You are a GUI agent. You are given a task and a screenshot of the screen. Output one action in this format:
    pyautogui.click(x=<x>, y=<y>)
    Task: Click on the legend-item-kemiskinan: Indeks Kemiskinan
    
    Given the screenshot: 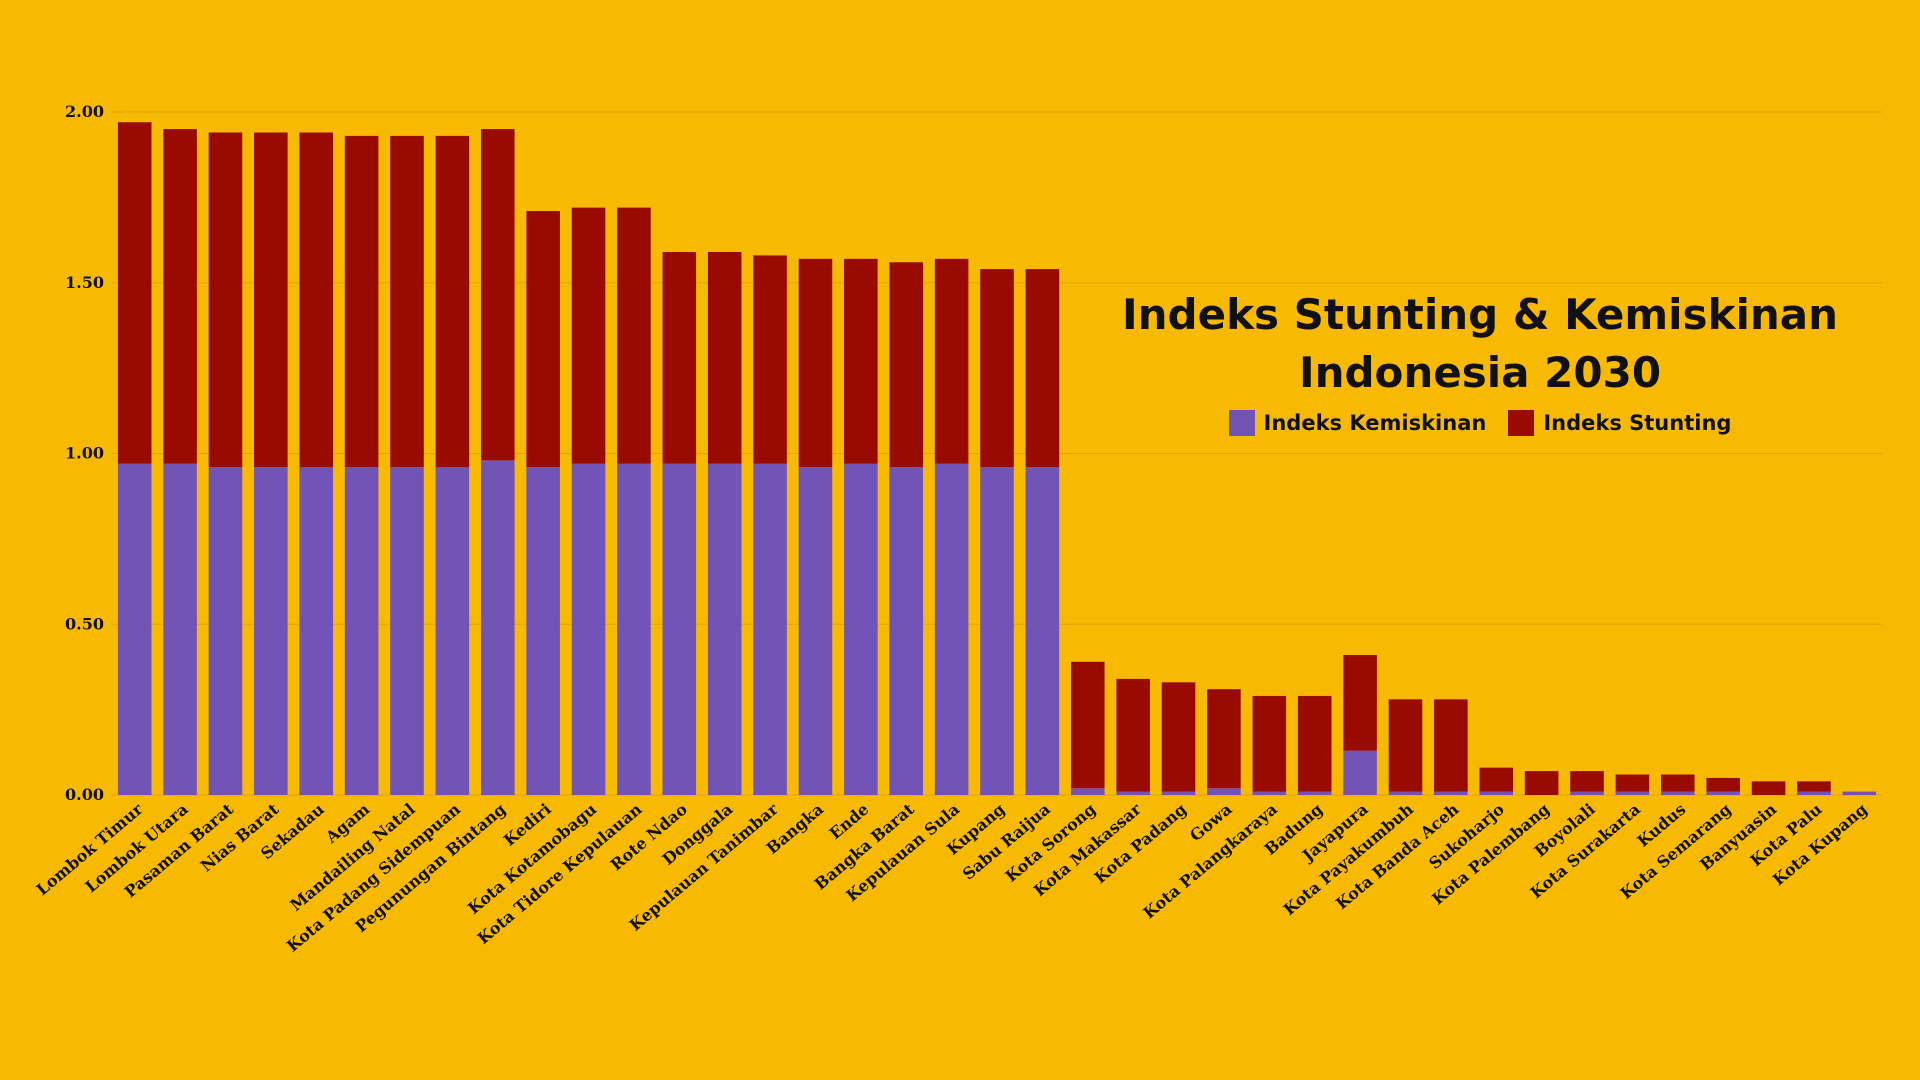 What is the action you would take?
    pyautogui.click(x=1357, y=423)
    